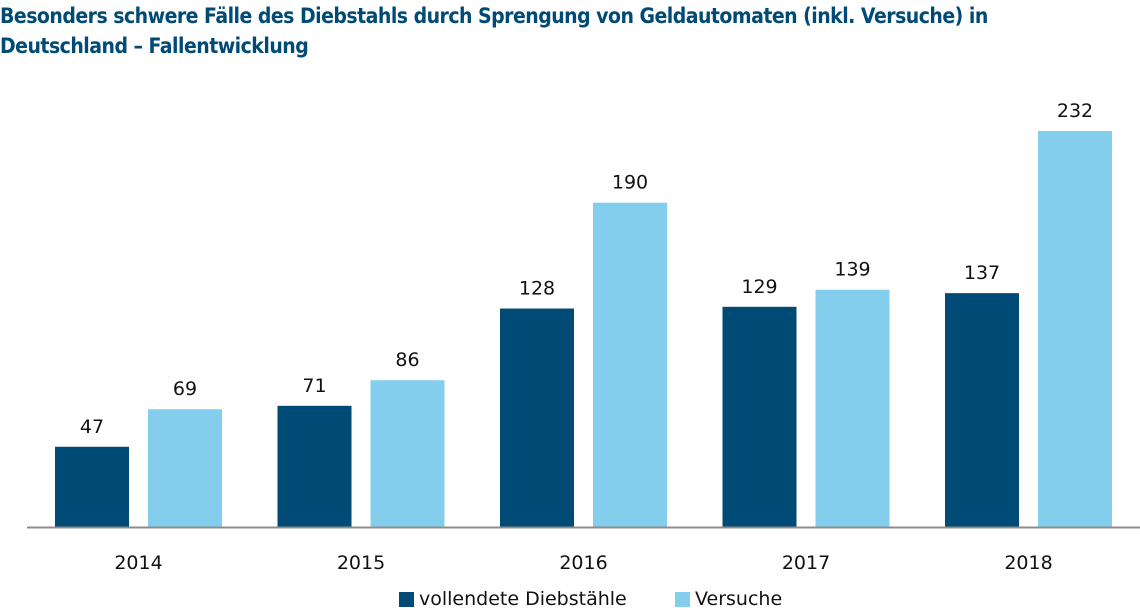 The width and height of the screenshot is (1140, 610). What do you see at coordinates (361, 563) in the screenshot?
I see `x-tick-label-2015: 2015` at bounding box center [361, 563].